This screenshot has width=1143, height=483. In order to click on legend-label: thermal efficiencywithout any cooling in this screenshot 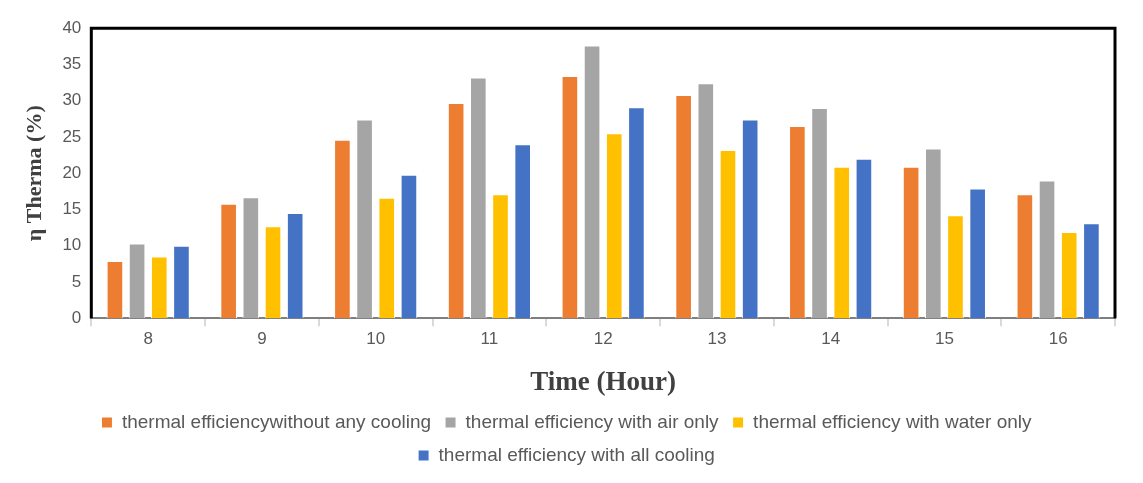, I will do `click(276, 421)`.